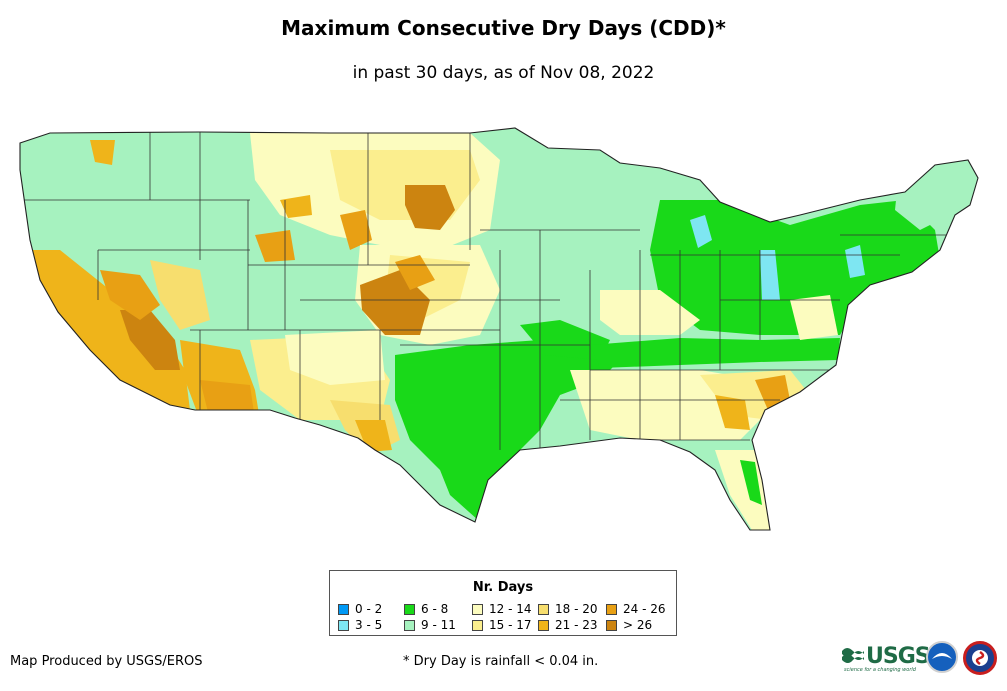 Image resolution: width=1007 pixels, height=691 pixels. Describe the element at coordinates (715, 353) in the screenshot. I see `region-tn-green` at that location.